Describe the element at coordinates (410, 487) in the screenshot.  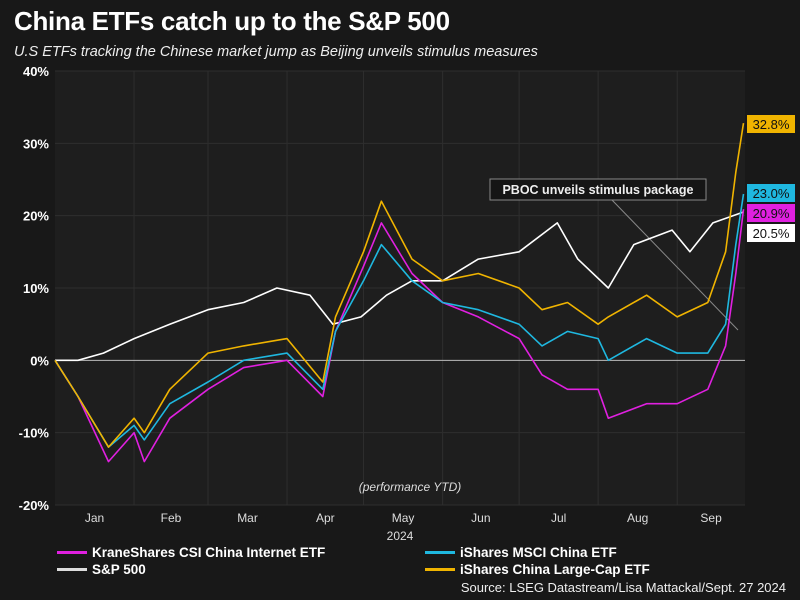
I see `performance-note: (performance YTD)` at that location.